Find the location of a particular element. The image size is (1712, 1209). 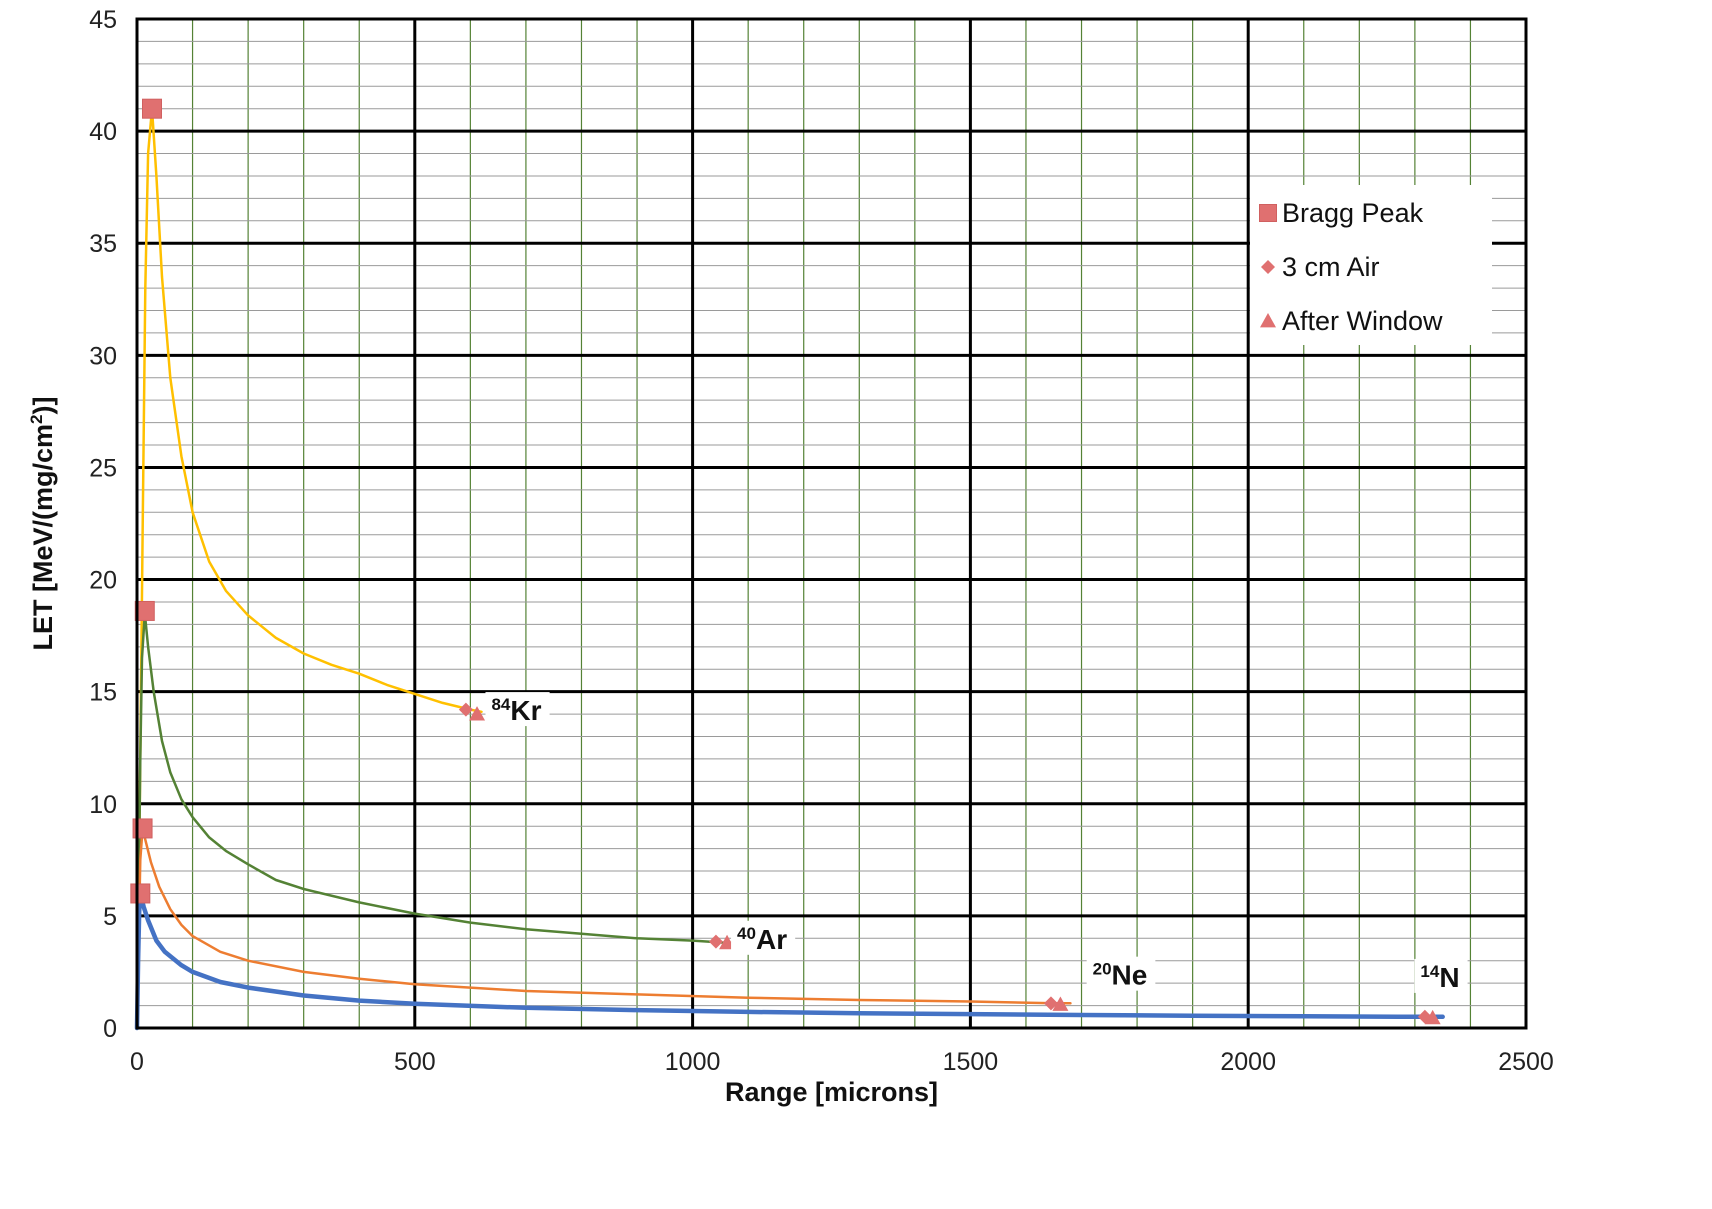

x-tick-label: 500 is located at coordinates (415, 1062).